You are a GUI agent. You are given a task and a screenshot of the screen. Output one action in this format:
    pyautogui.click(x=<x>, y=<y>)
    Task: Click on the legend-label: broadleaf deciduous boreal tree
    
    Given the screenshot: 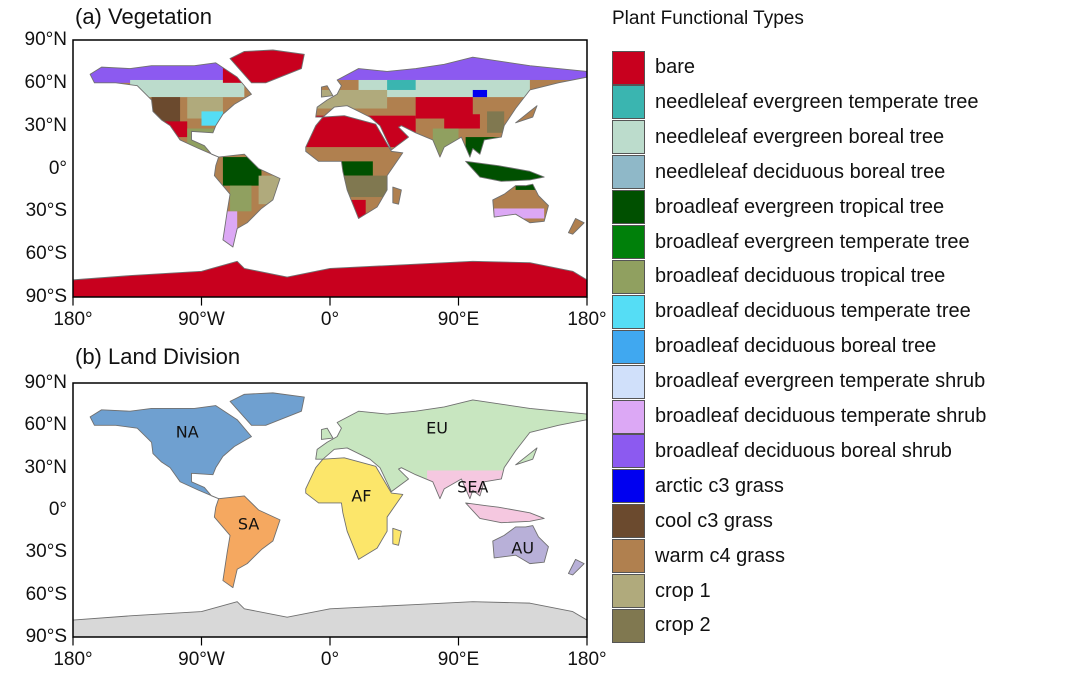 What is the action you would take?
    pyautogui.click(x=796, y=346)
    